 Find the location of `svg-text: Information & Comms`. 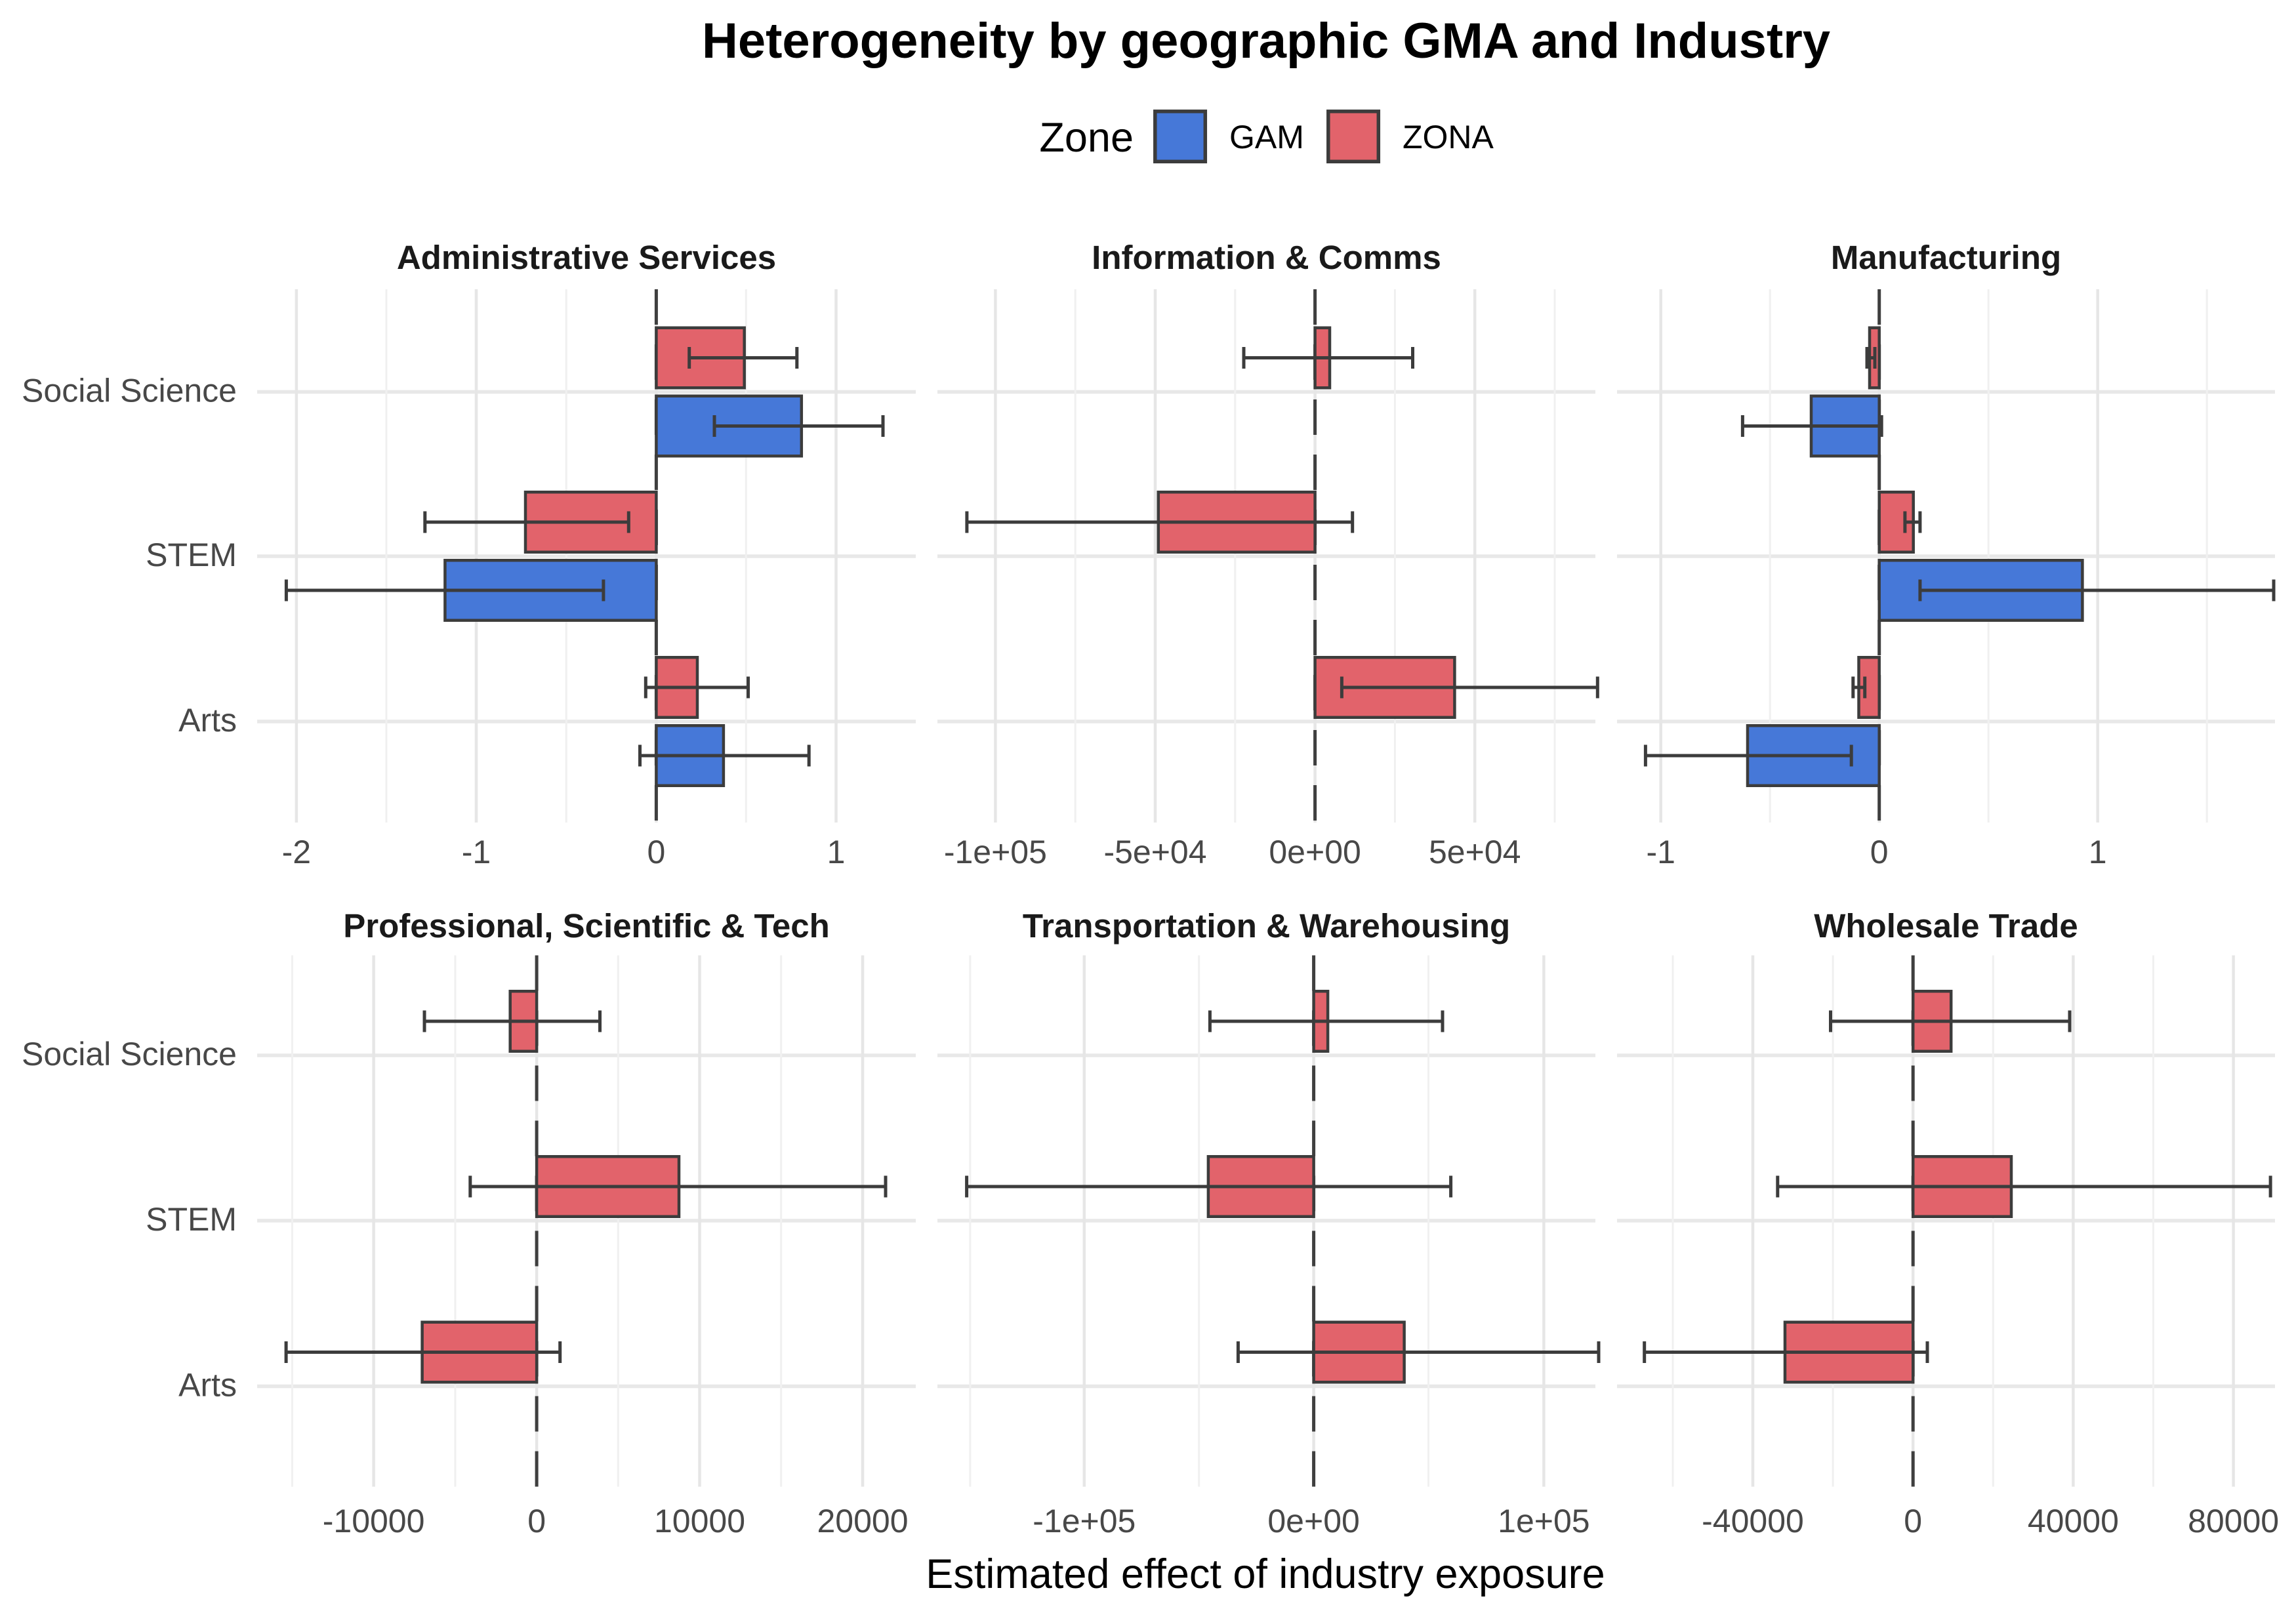

svg-text: Information & Comms is located at coordinates (1267, 257).